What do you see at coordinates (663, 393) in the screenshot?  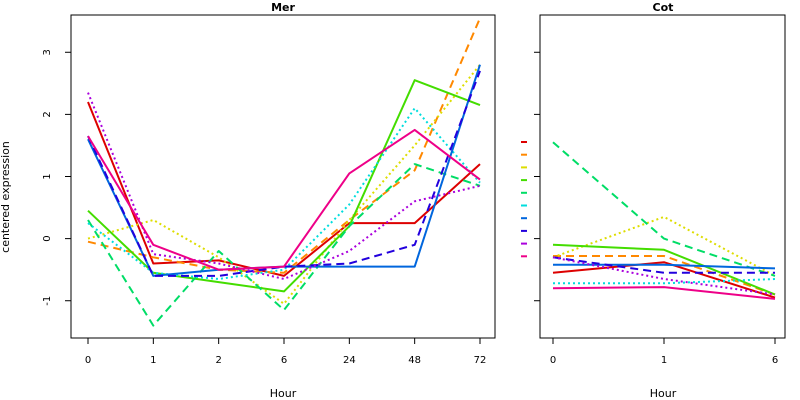 I see `x-axis-title-cot: Hour` at bounding box center [663, 393].